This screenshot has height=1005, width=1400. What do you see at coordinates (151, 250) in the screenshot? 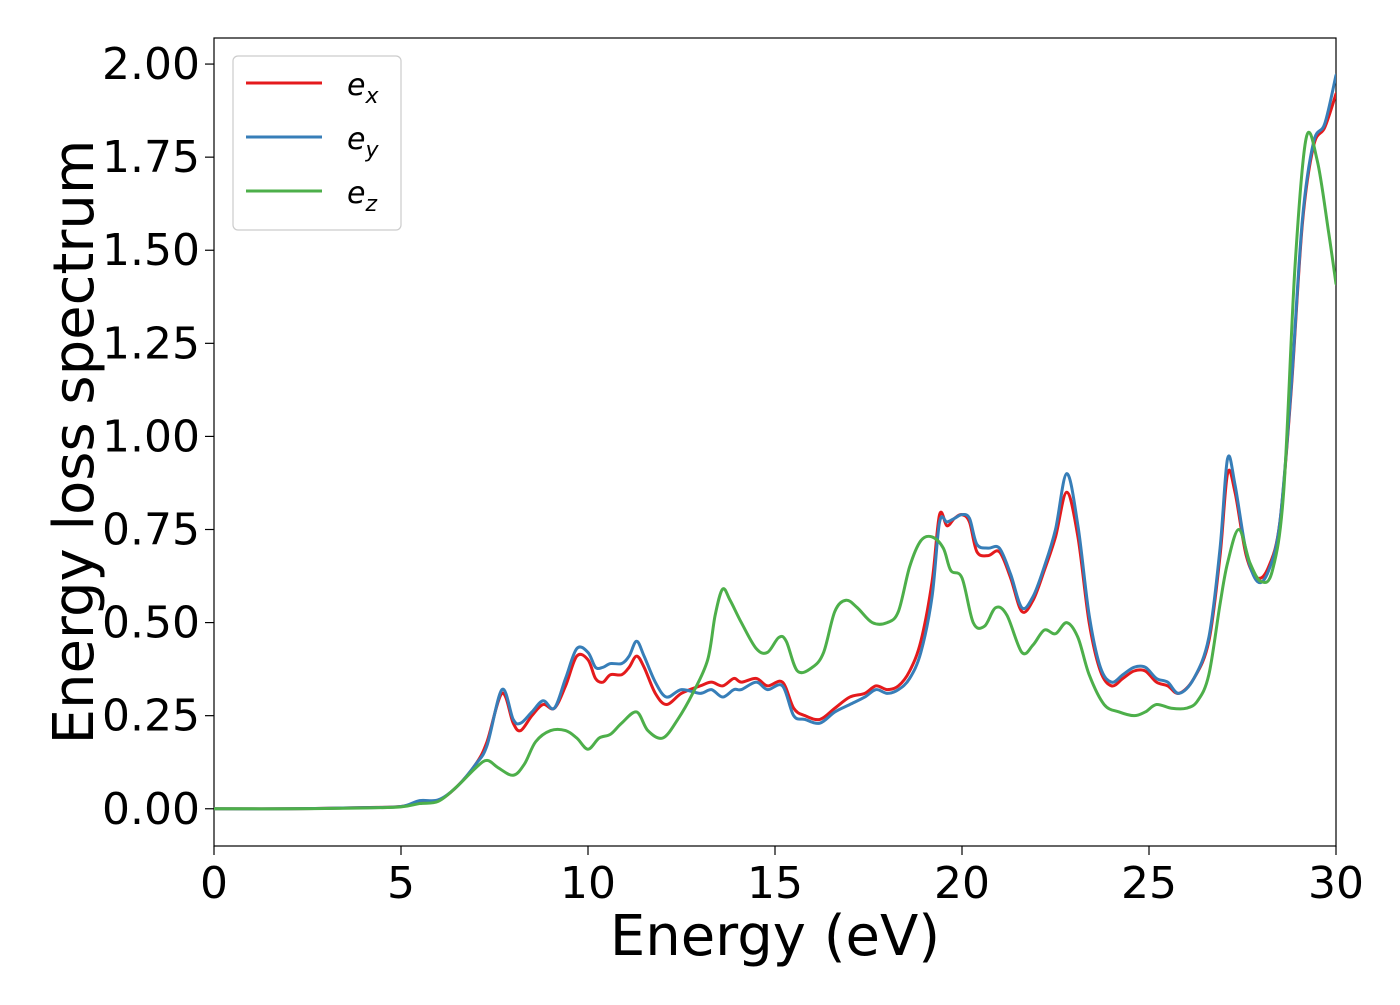
I see `y-tick-label: 1.50` at bounding box center [151, 250].